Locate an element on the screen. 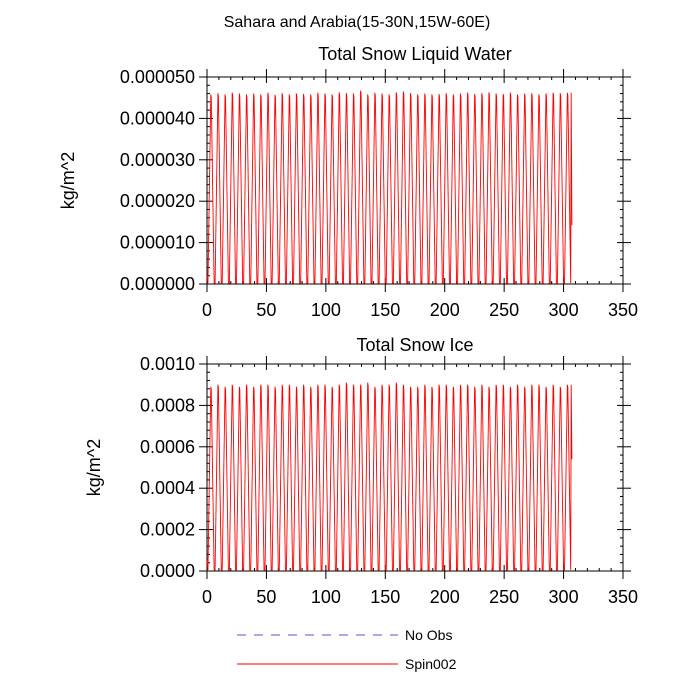 Image resolution: width=700 pixels, height=700 pixels. y-tick-label: 0.000000 is located at coordinates (157, 284).